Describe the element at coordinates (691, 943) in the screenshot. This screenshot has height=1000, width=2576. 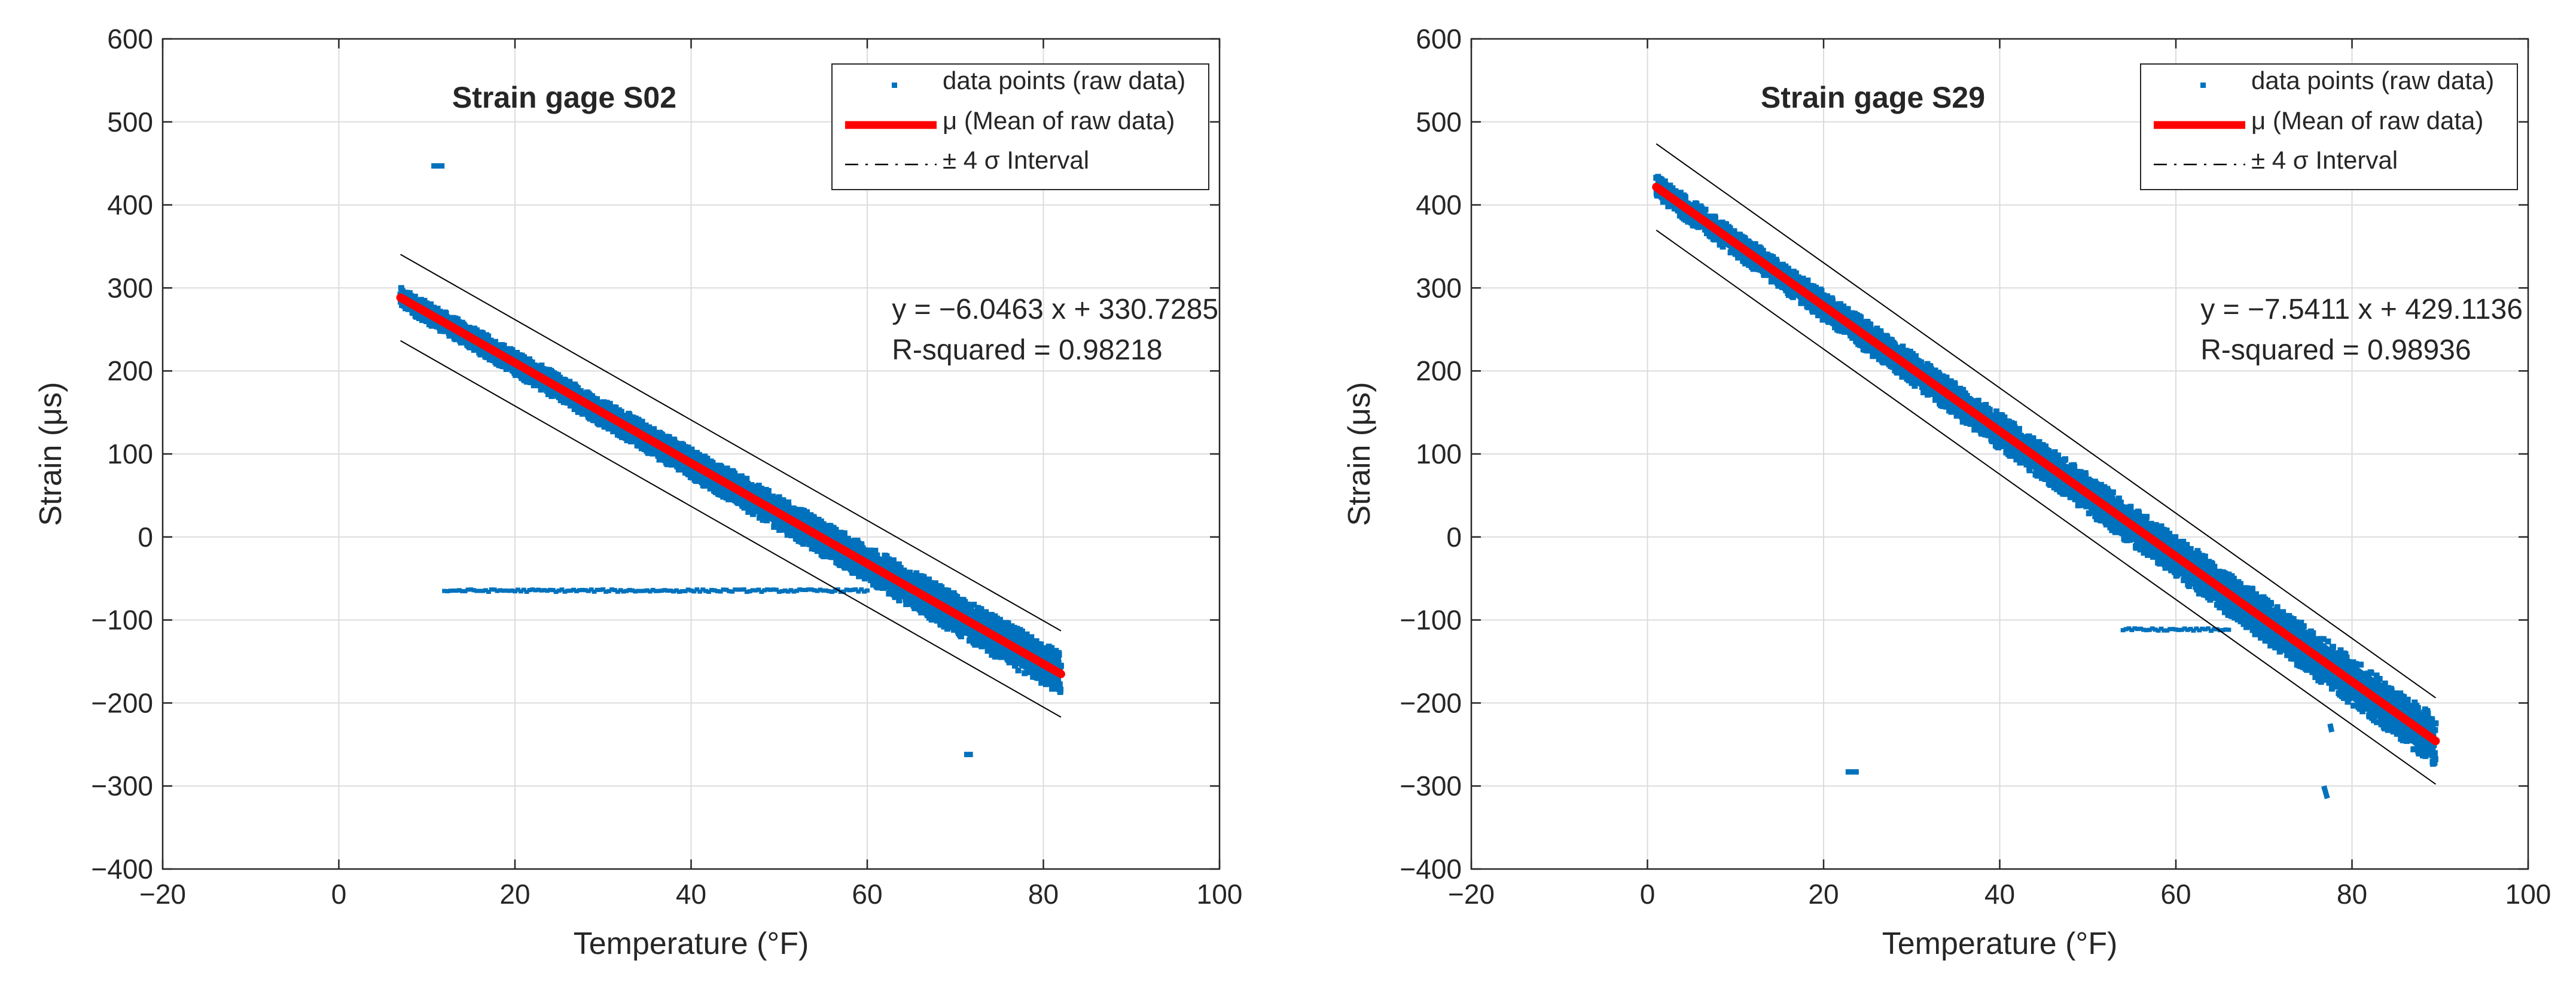
I see `x-axis-label: Temperature (°F)` at that location.